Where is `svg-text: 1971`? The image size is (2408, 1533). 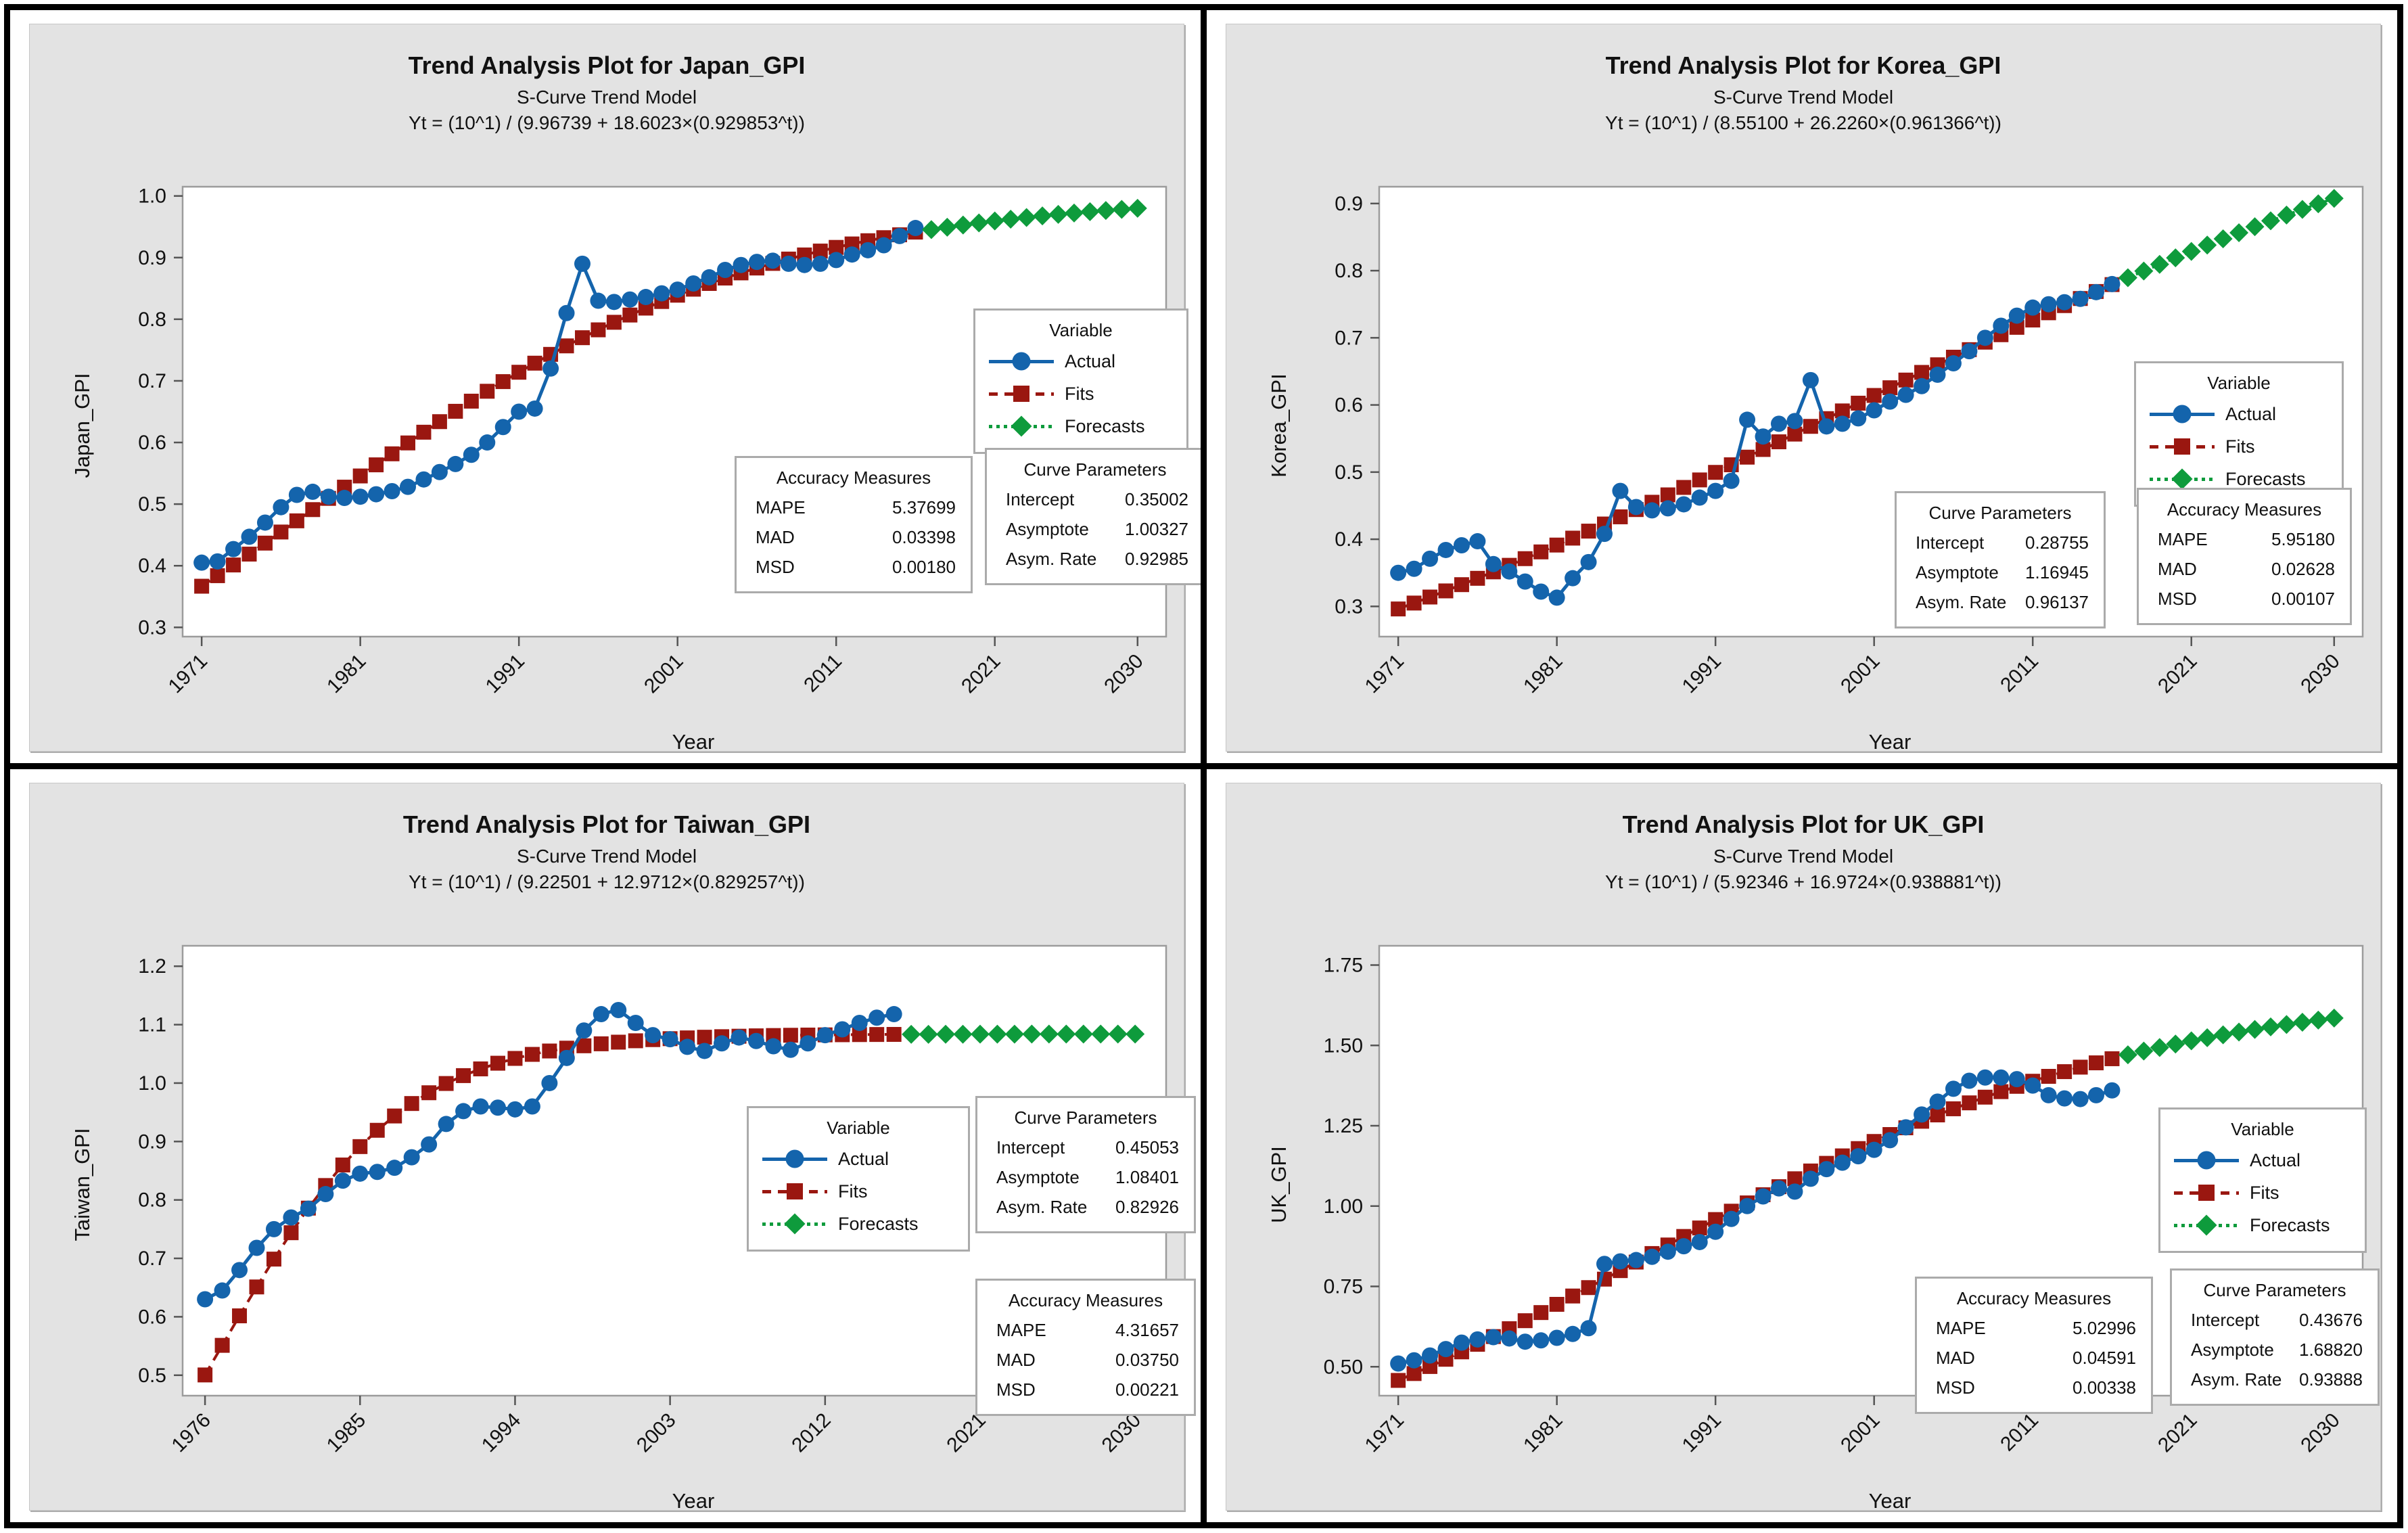 svg-text: 1971 is located at coordinates (1385, 674).